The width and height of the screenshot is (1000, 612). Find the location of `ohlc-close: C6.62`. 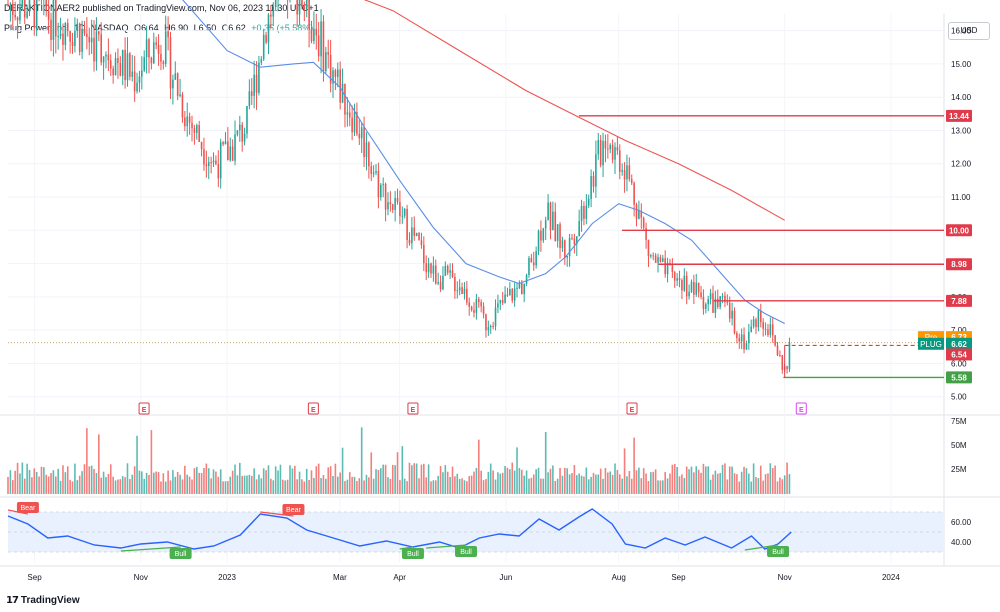

ohlc-close: C6.62 is located at coordinates (233, 28).